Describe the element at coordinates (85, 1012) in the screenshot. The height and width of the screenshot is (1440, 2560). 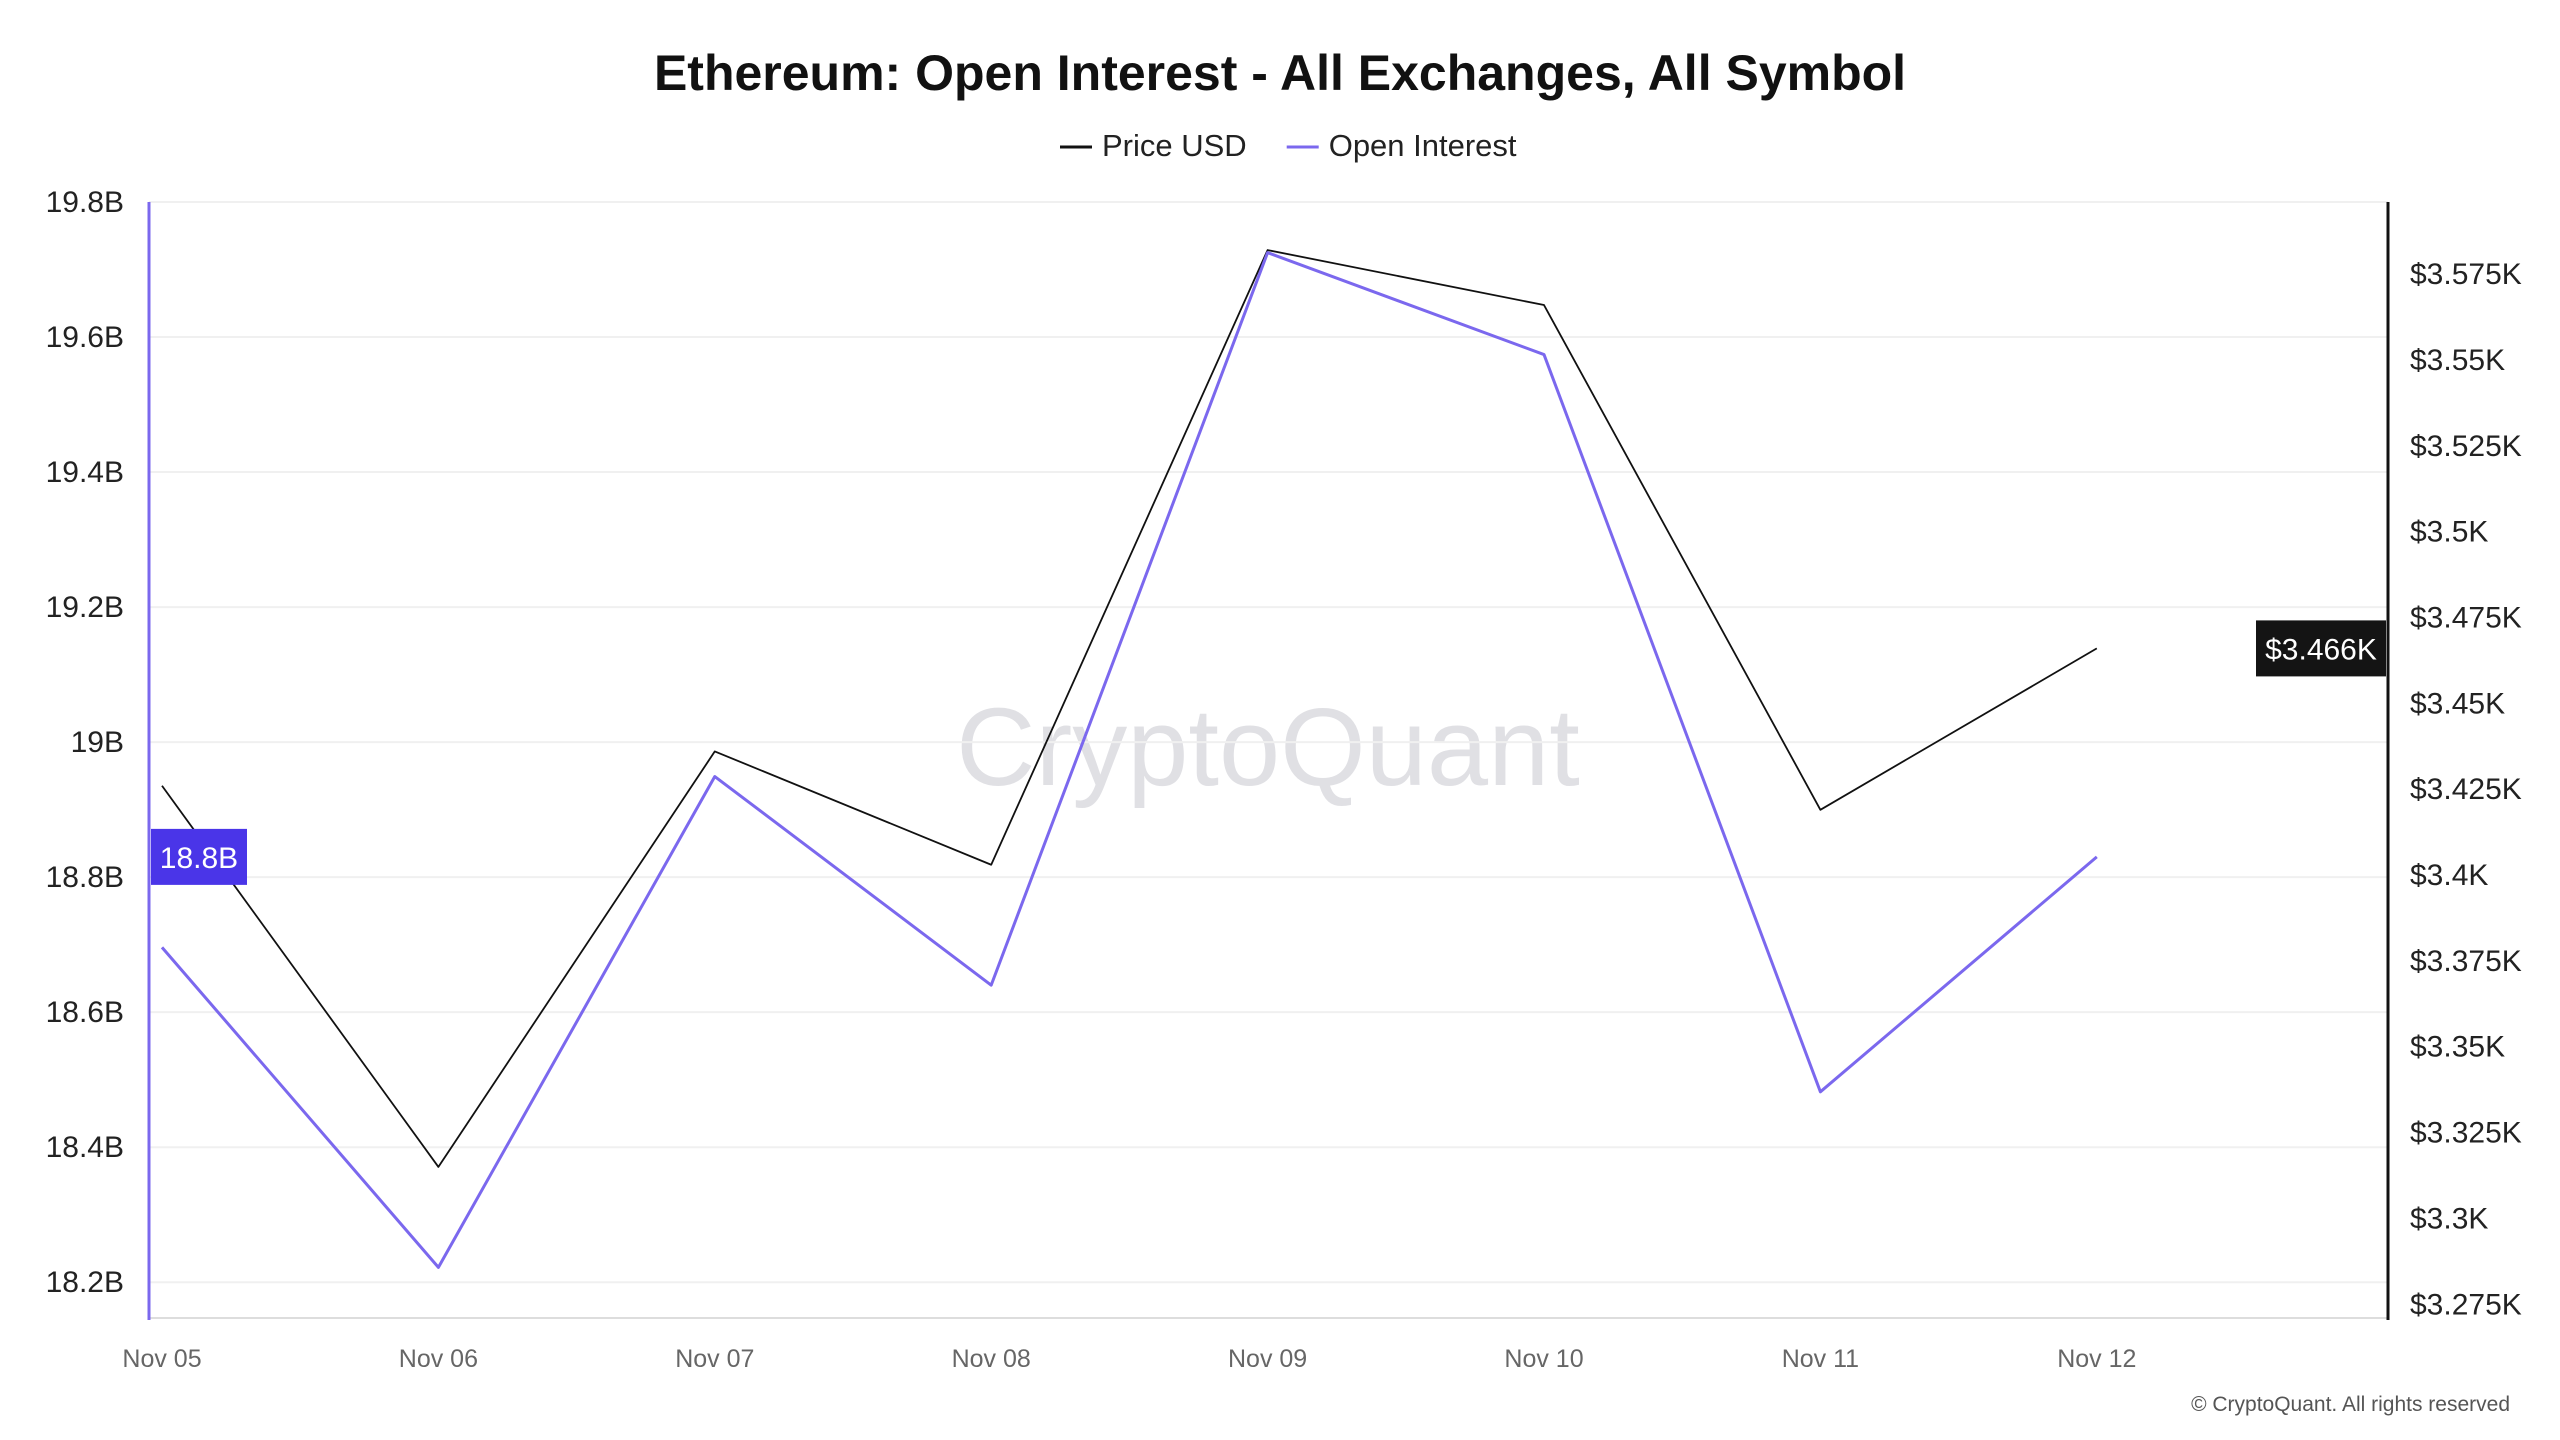
I see `left-tick-label: 18.6B` at that location.